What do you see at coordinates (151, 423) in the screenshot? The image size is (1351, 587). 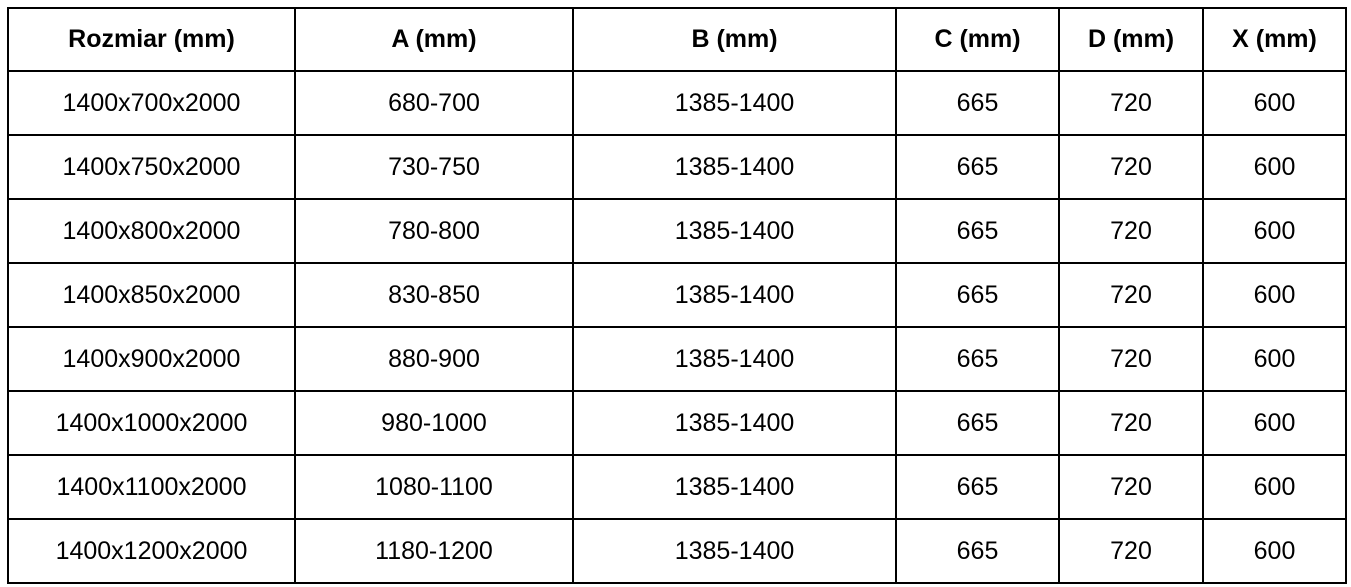 I see `table-cell: 1400x1000x2000` at bounding box center [151, 423].